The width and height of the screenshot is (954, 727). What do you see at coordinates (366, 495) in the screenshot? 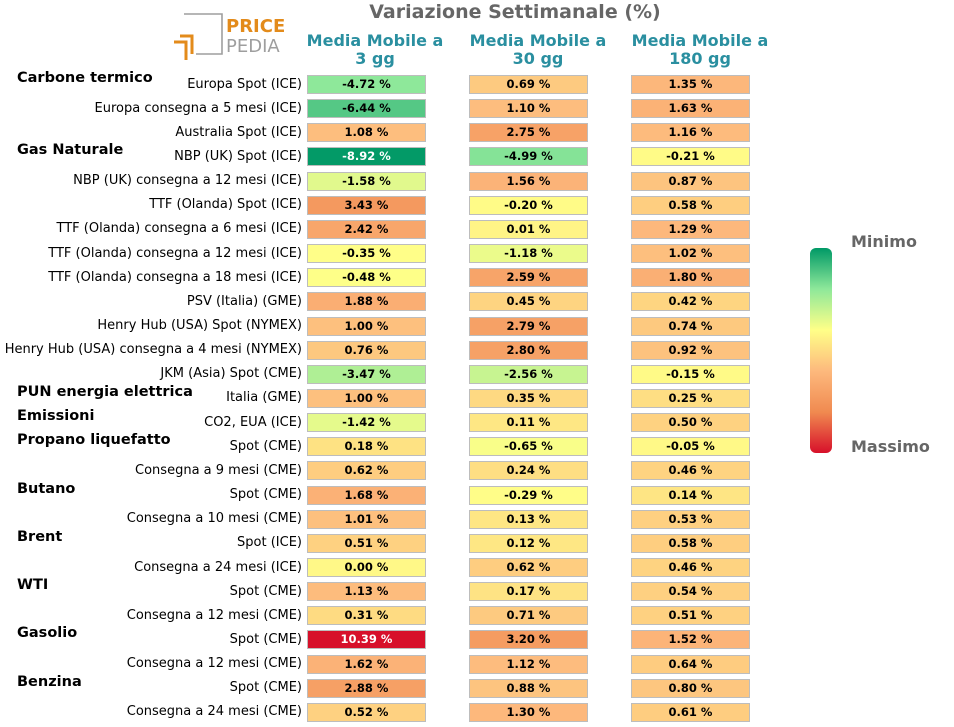
I see `heatmap-cell: 1.68 %` at bounding box center [366, 495].